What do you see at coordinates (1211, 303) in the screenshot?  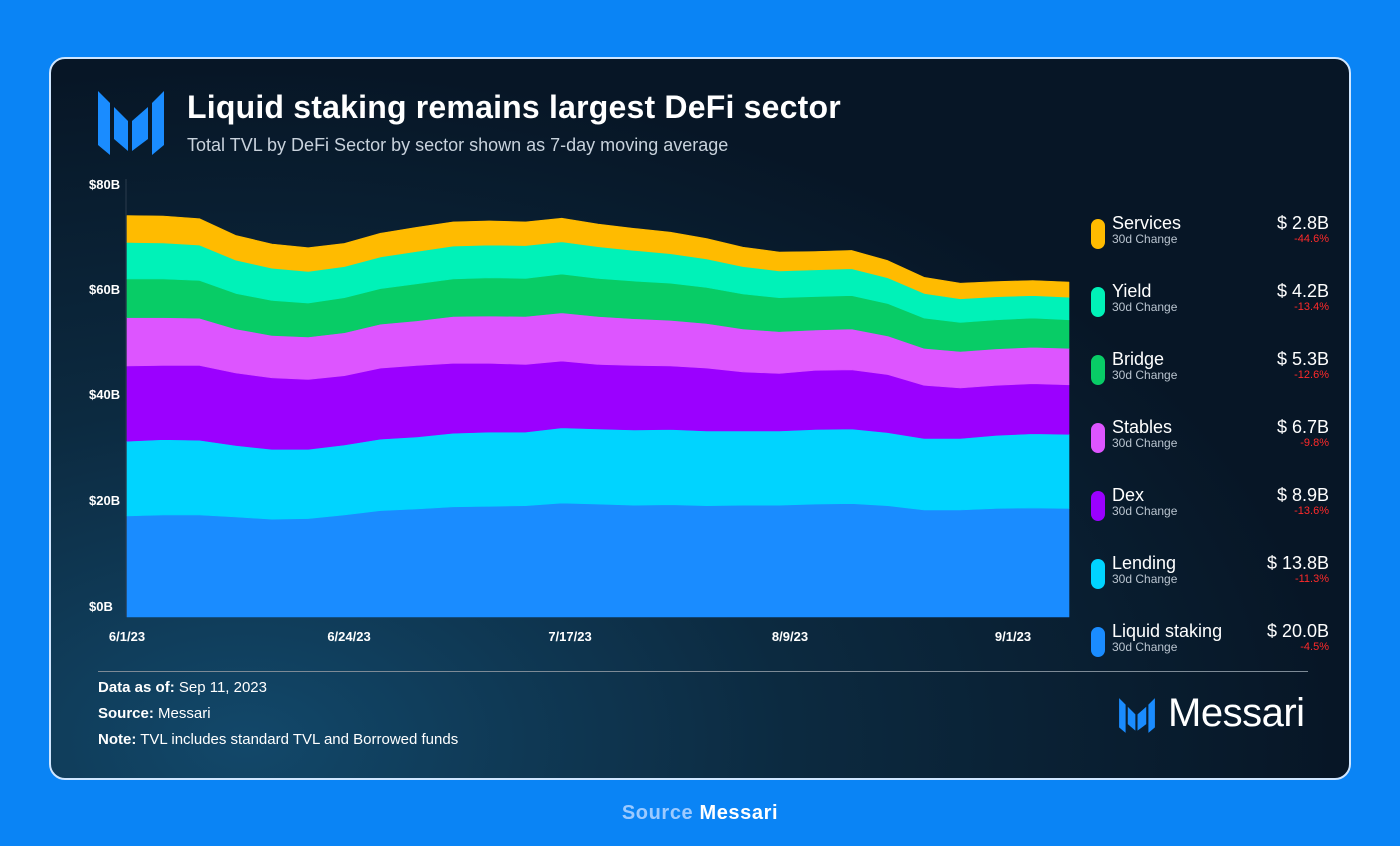 I see `legend-item-yield: Yield 30d Change $ 4.2B -13.4%` at bounding box center [1211, 303].